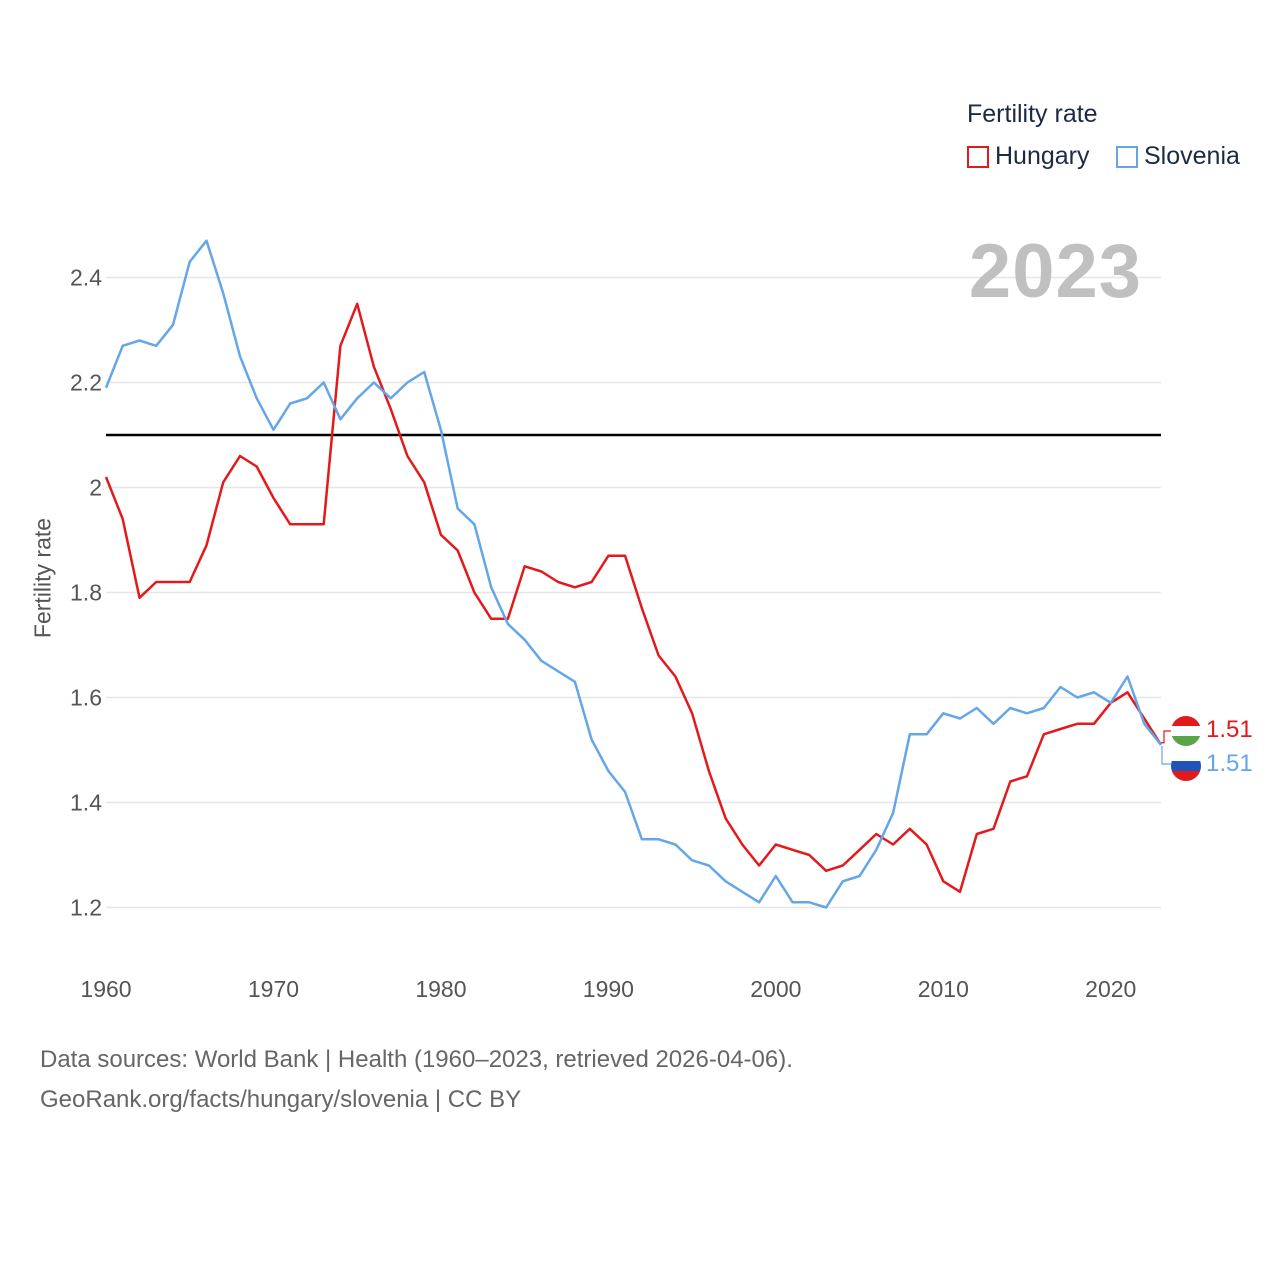 The height and width of the screenshot is (1280, 1280). I want to click on x-tick-label: 1970, so click(273, 989).